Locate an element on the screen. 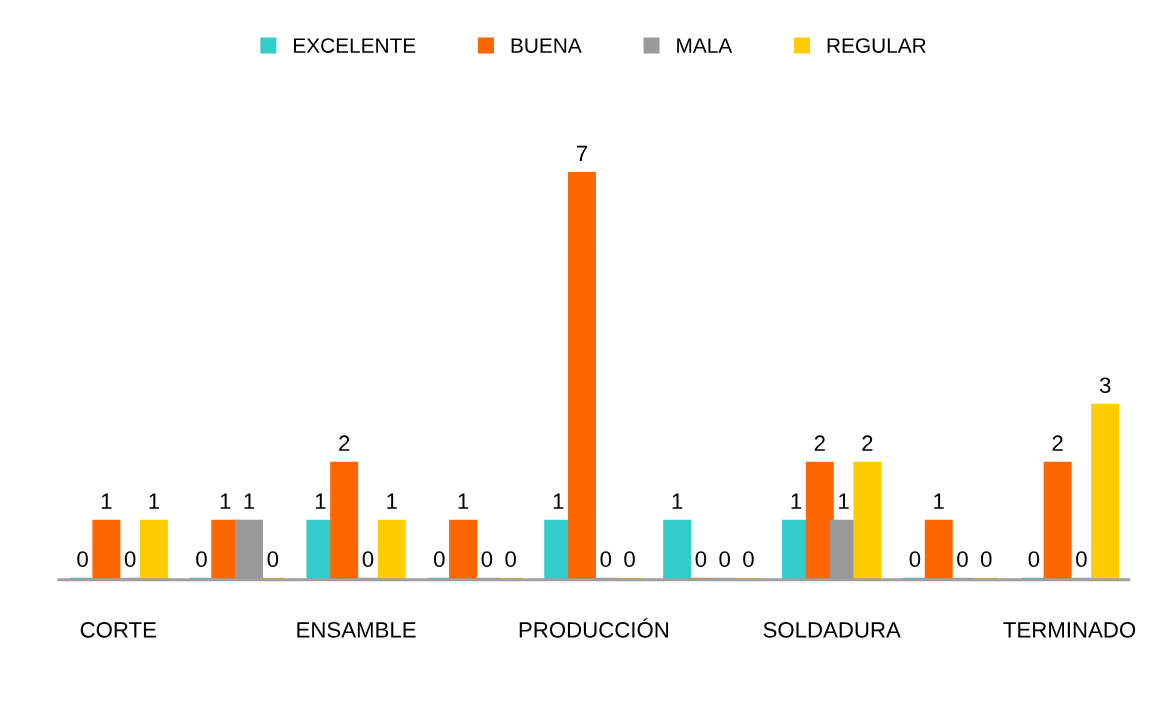 This screenshot has height=707, width=1176. legend-label: MALA is located at coordinates (705, 45).